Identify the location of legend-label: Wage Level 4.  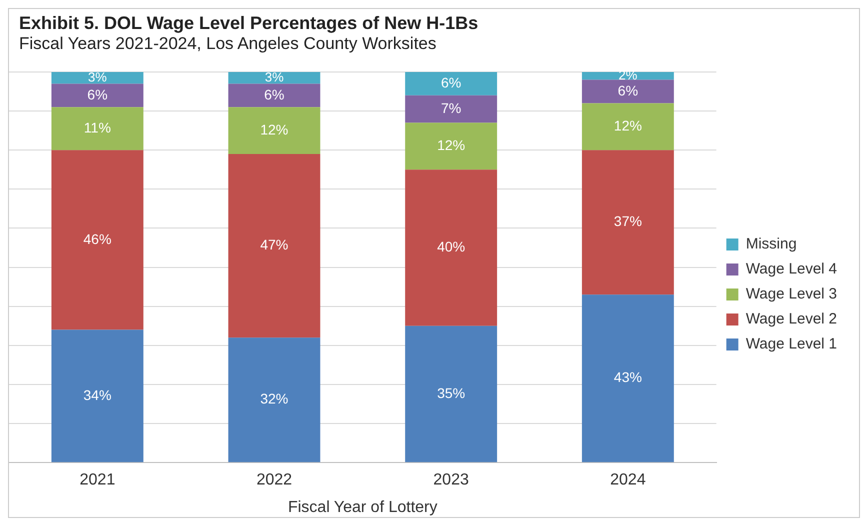
(792, 269).